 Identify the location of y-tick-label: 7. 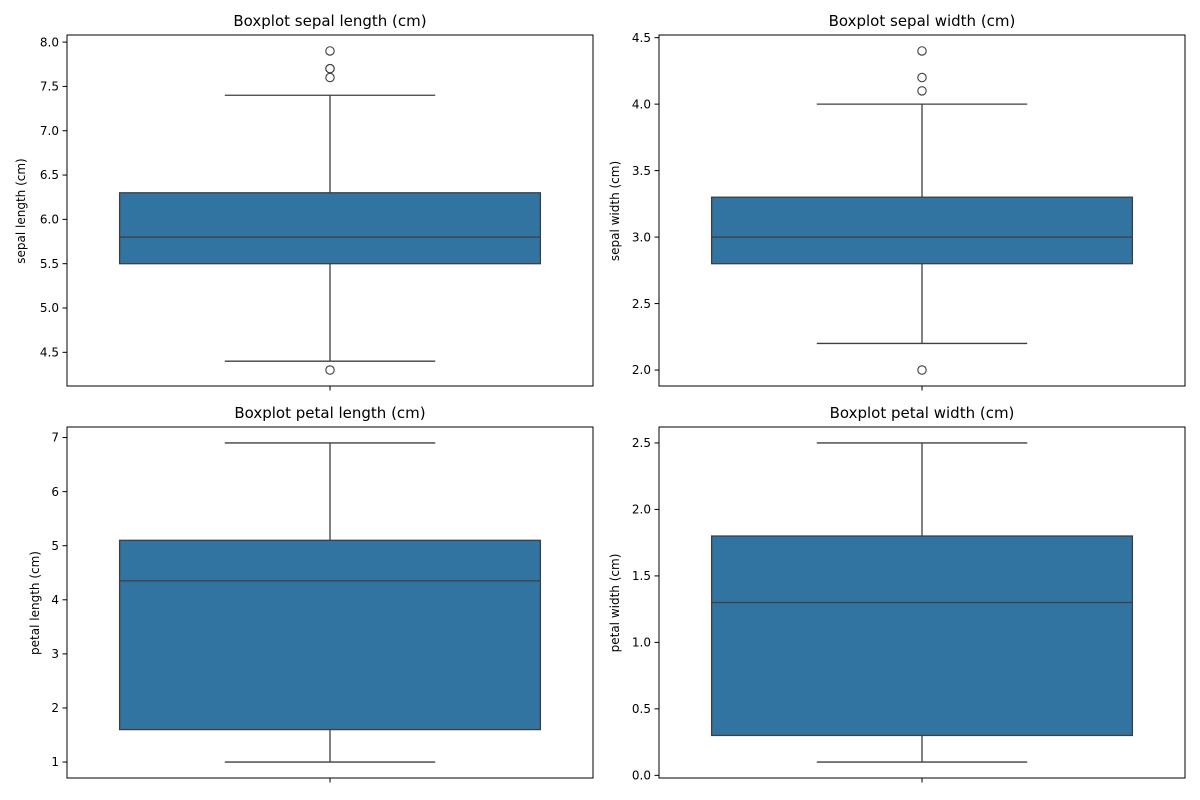
(55, 438).